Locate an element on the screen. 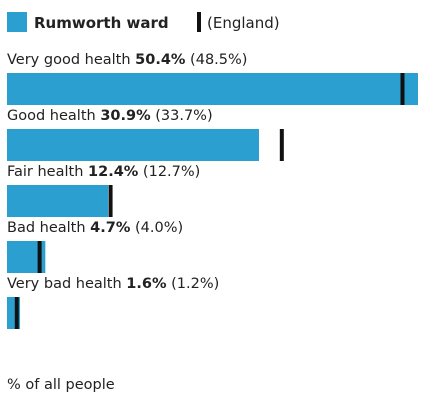 The image size is (425, 395). legend-comparison-label: (England) is located at coordinates (243, 23).